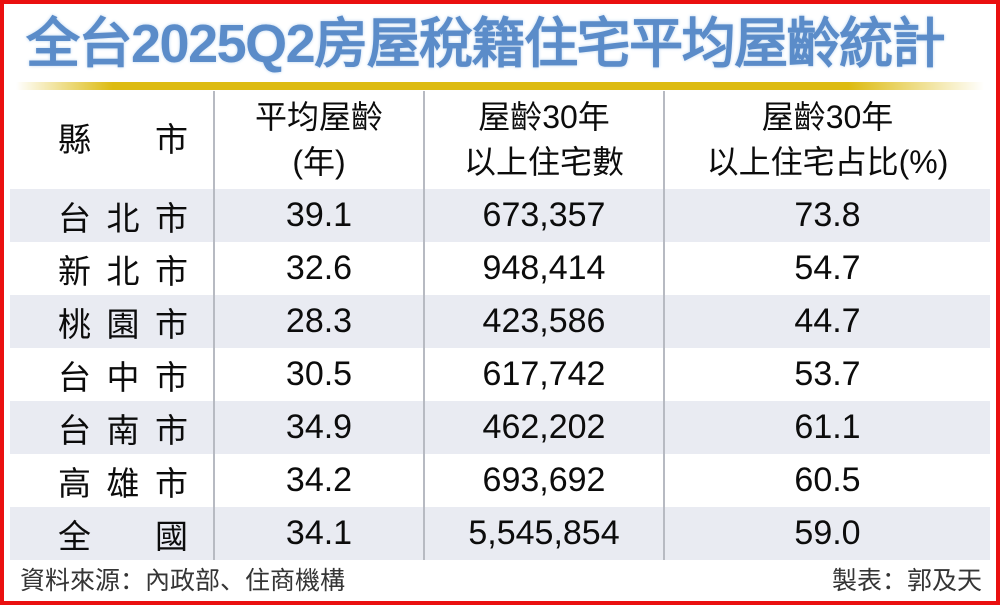 The width and height of the screenshot is (1000, 605). Describe the element at coordinates (183, 580) in the screenshot. I see `data-source-note: 資料來源：內政部、住商機構` at that location.